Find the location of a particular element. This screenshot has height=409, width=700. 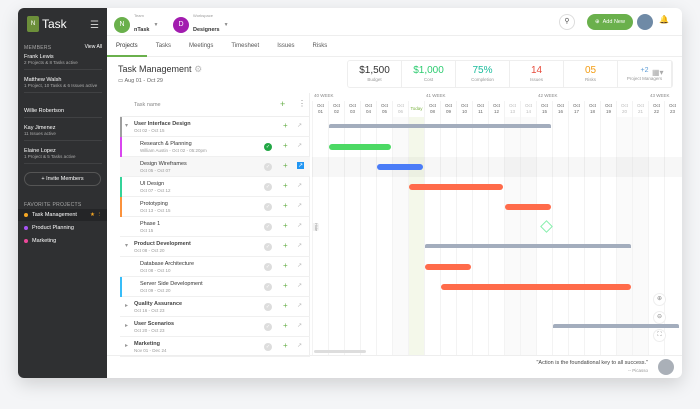

table-row: ▾ User Interface Design Oct 02 - Oct 15 + ↗ is located at coordinates (215, 127).